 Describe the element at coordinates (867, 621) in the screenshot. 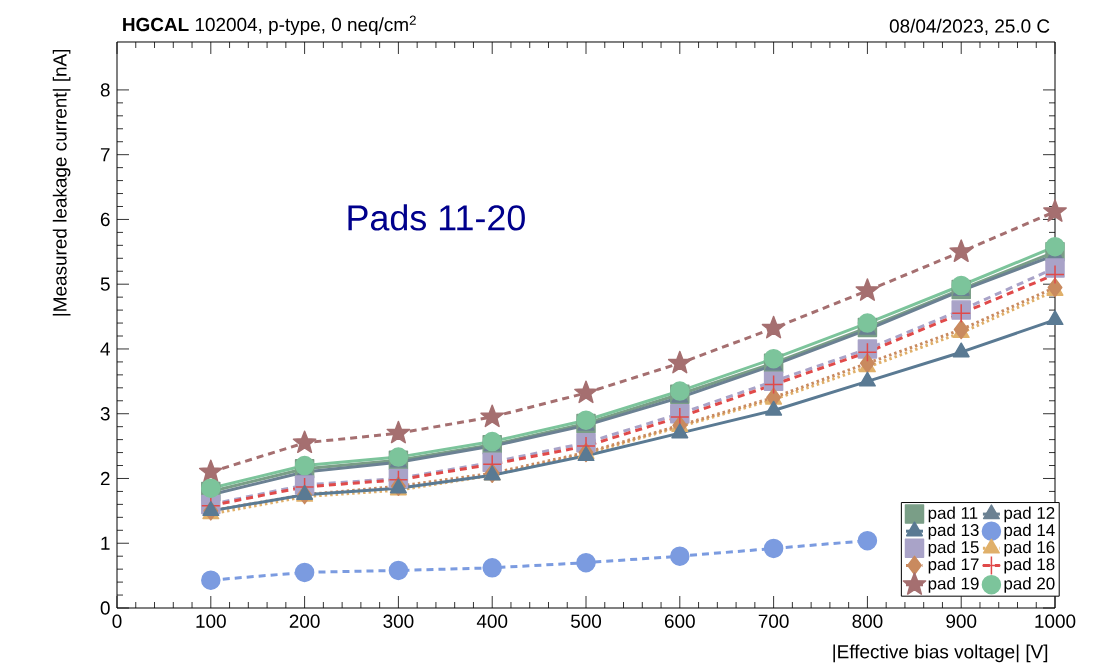

I see `x-tick-label: 800` at that location.